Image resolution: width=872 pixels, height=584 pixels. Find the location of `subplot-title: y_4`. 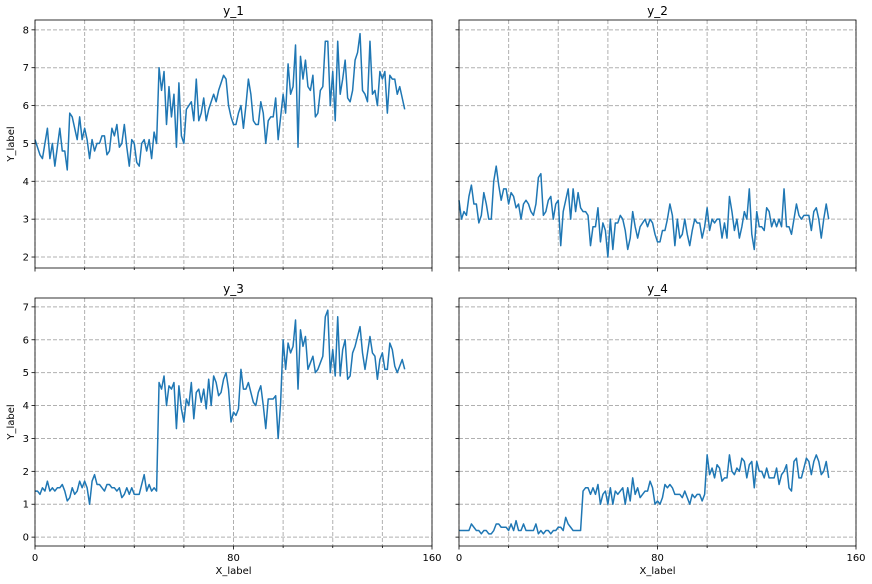

subplot-title: y_4 is located at coordinates (657, 289).